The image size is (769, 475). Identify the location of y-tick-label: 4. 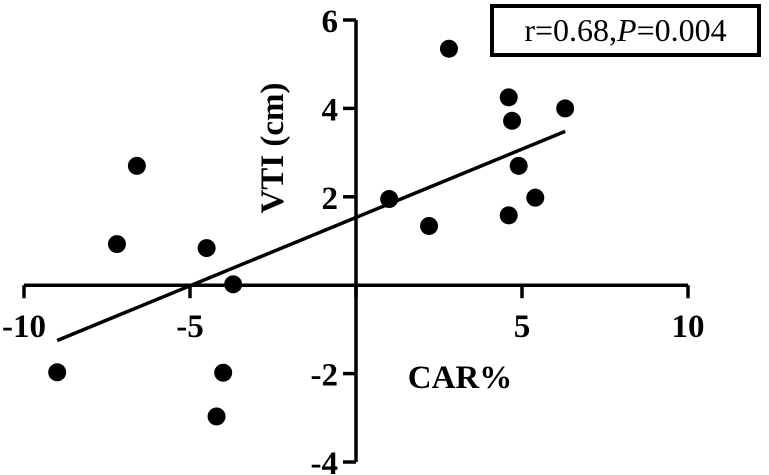
(330, 110).